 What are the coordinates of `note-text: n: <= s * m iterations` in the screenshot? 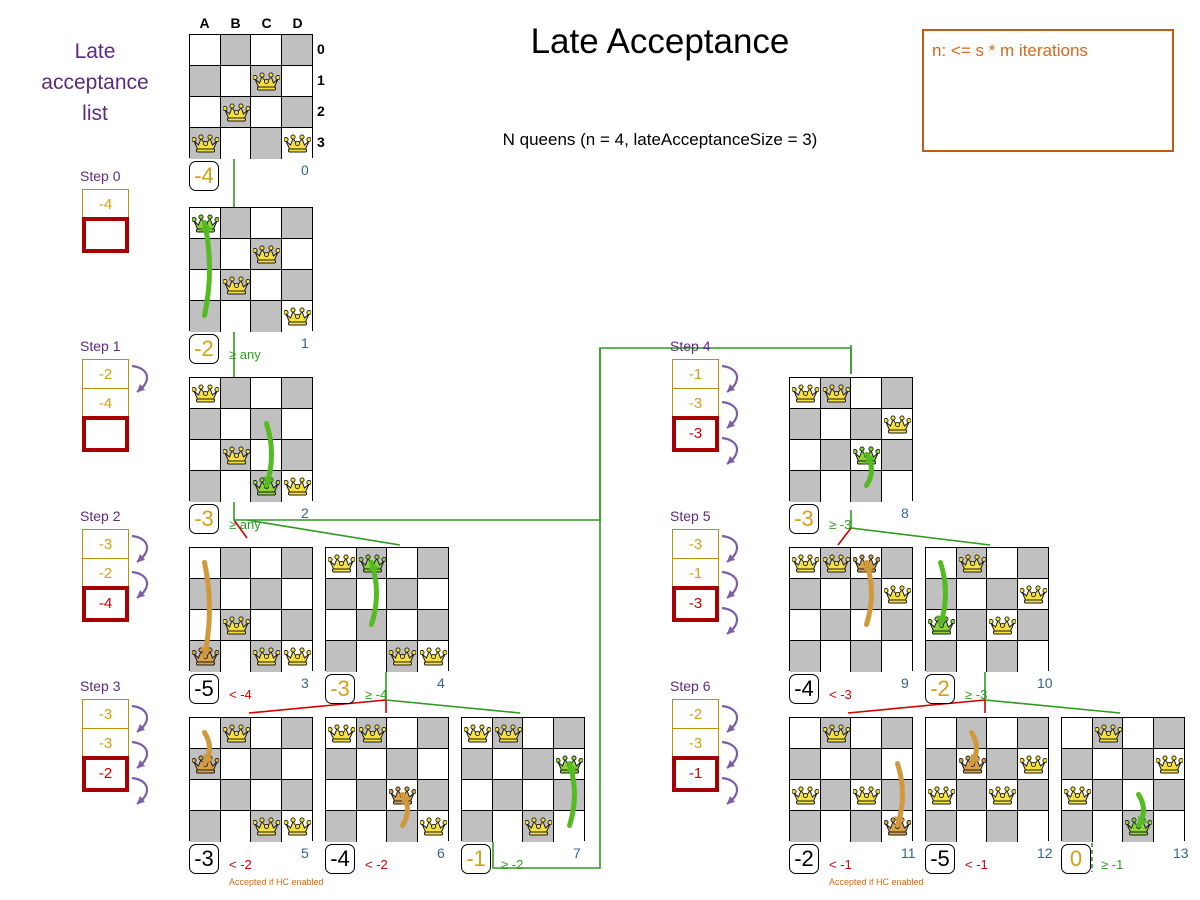 It's located at (1010, 50).